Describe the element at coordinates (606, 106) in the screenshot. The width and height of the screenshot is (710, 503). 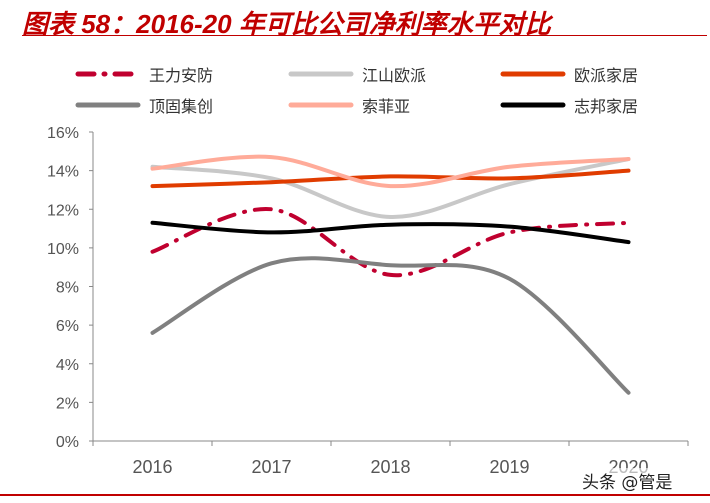
I see `legend-label: 志邦家居` at that location.